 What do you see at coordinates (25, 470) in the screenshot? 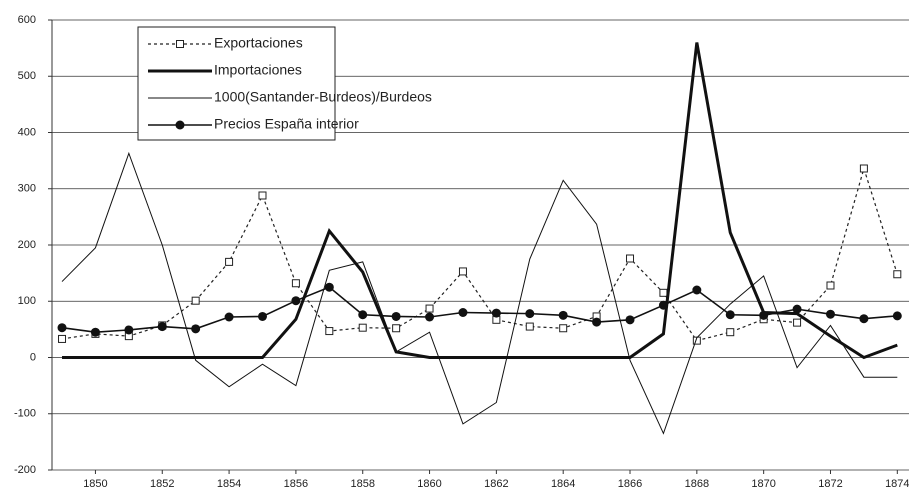
I see `y-tick-label: -200` at bounding box center [25, 470].